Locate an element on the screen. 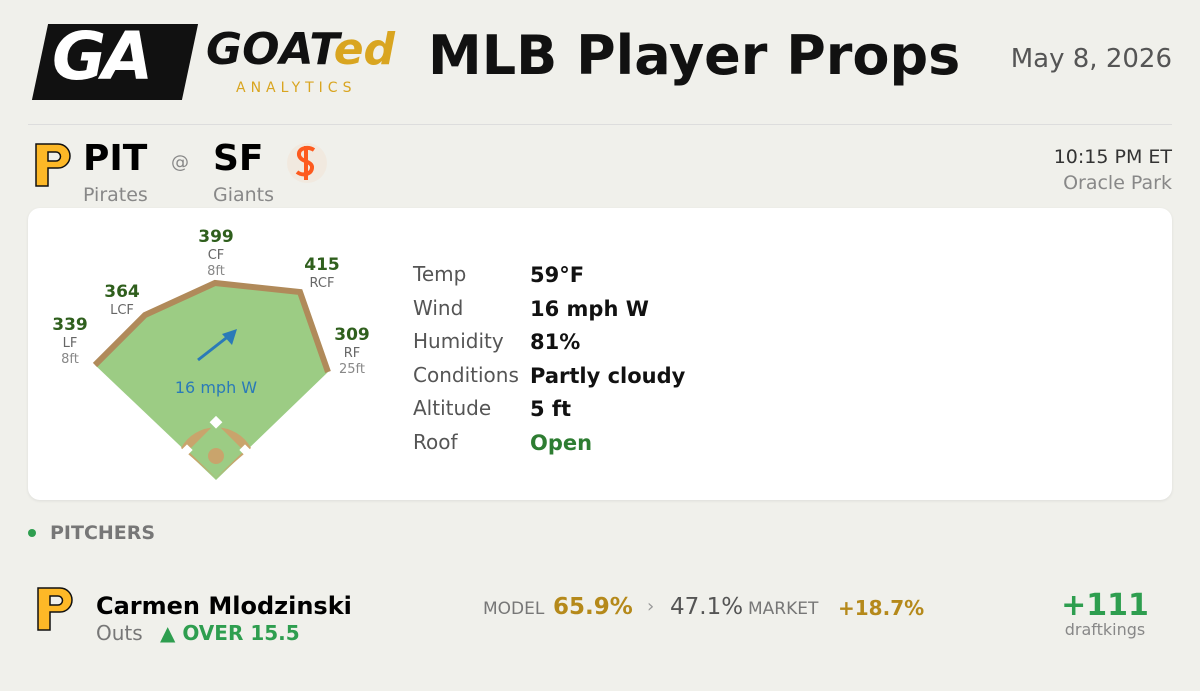 The height and width of the screenshot is (691, 1200). weather-value: 81% is located at coordinates (555, 342).